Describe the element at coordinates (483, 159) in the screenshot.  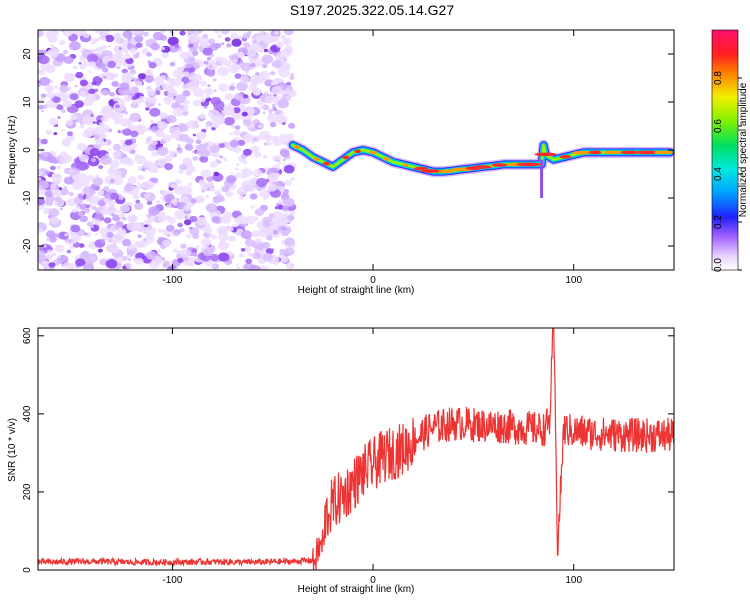
I see `ridge-hotspots` at that location.